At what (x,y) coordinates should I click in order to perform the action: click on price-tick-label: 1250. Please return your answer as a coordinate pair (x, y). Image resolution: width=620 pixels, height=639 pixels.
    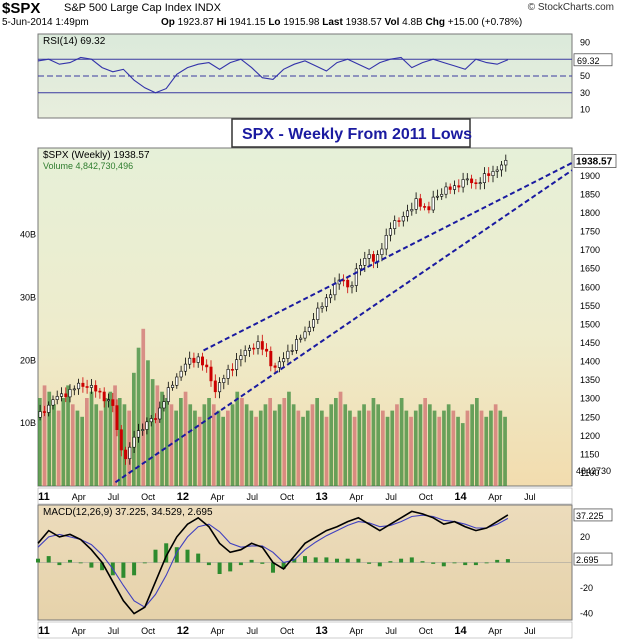
    Looking at the image, I should click on (590, 417).